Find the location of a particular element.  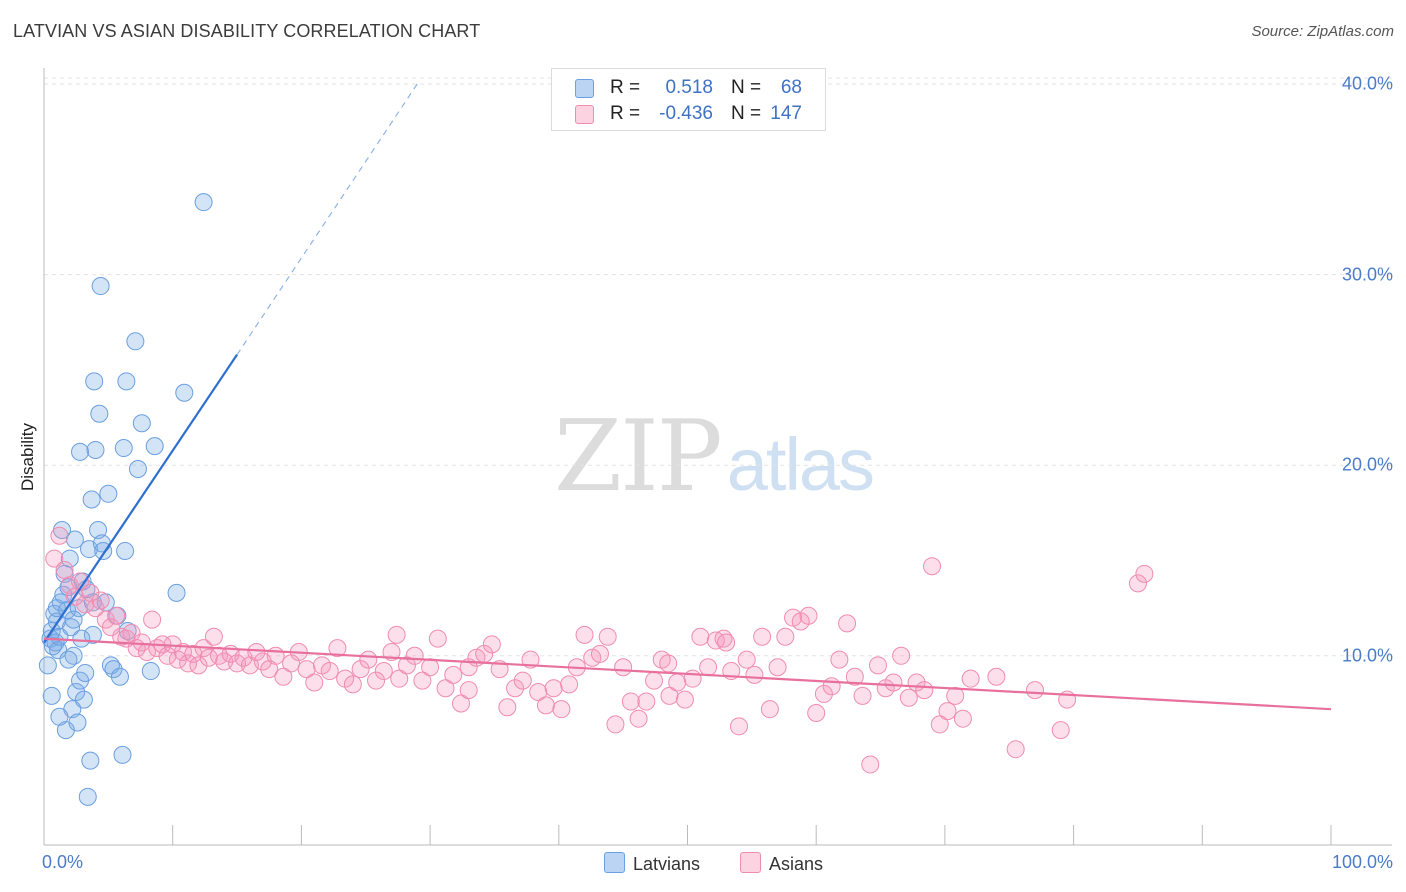

x-tick-max: 100.0% is located at coordinates (1362, 862).